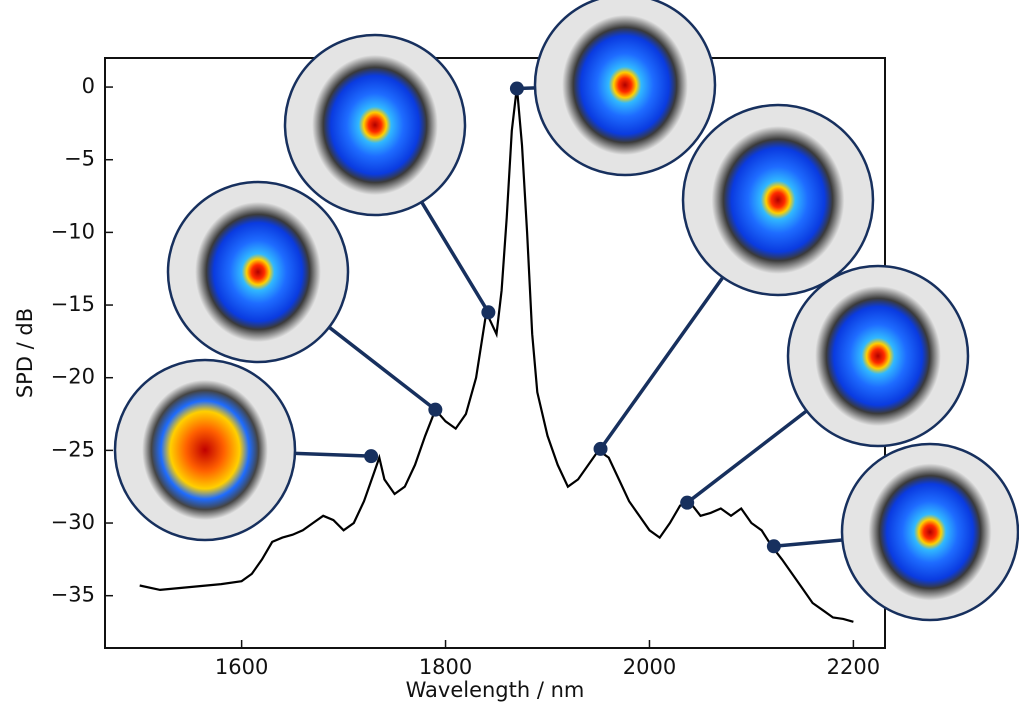 The width and height of the screenshot is (1019, 711). Describe the element at coordinates (853, 667) in the screenshot. I see `x-tick-label: 2200` at that location.